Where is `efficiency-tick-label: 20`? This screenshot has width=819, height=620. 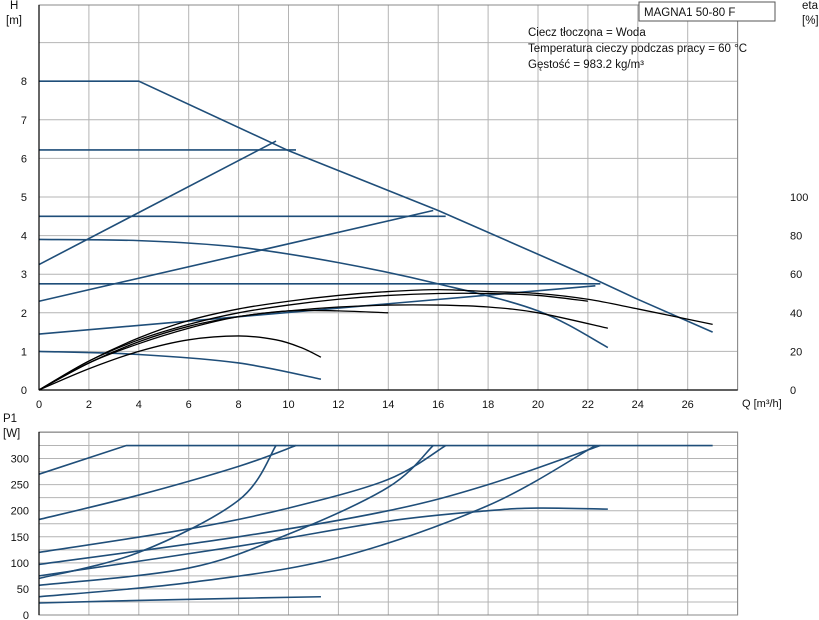
efficiency-tick-label: 20 is located at coordinates (796, 352).